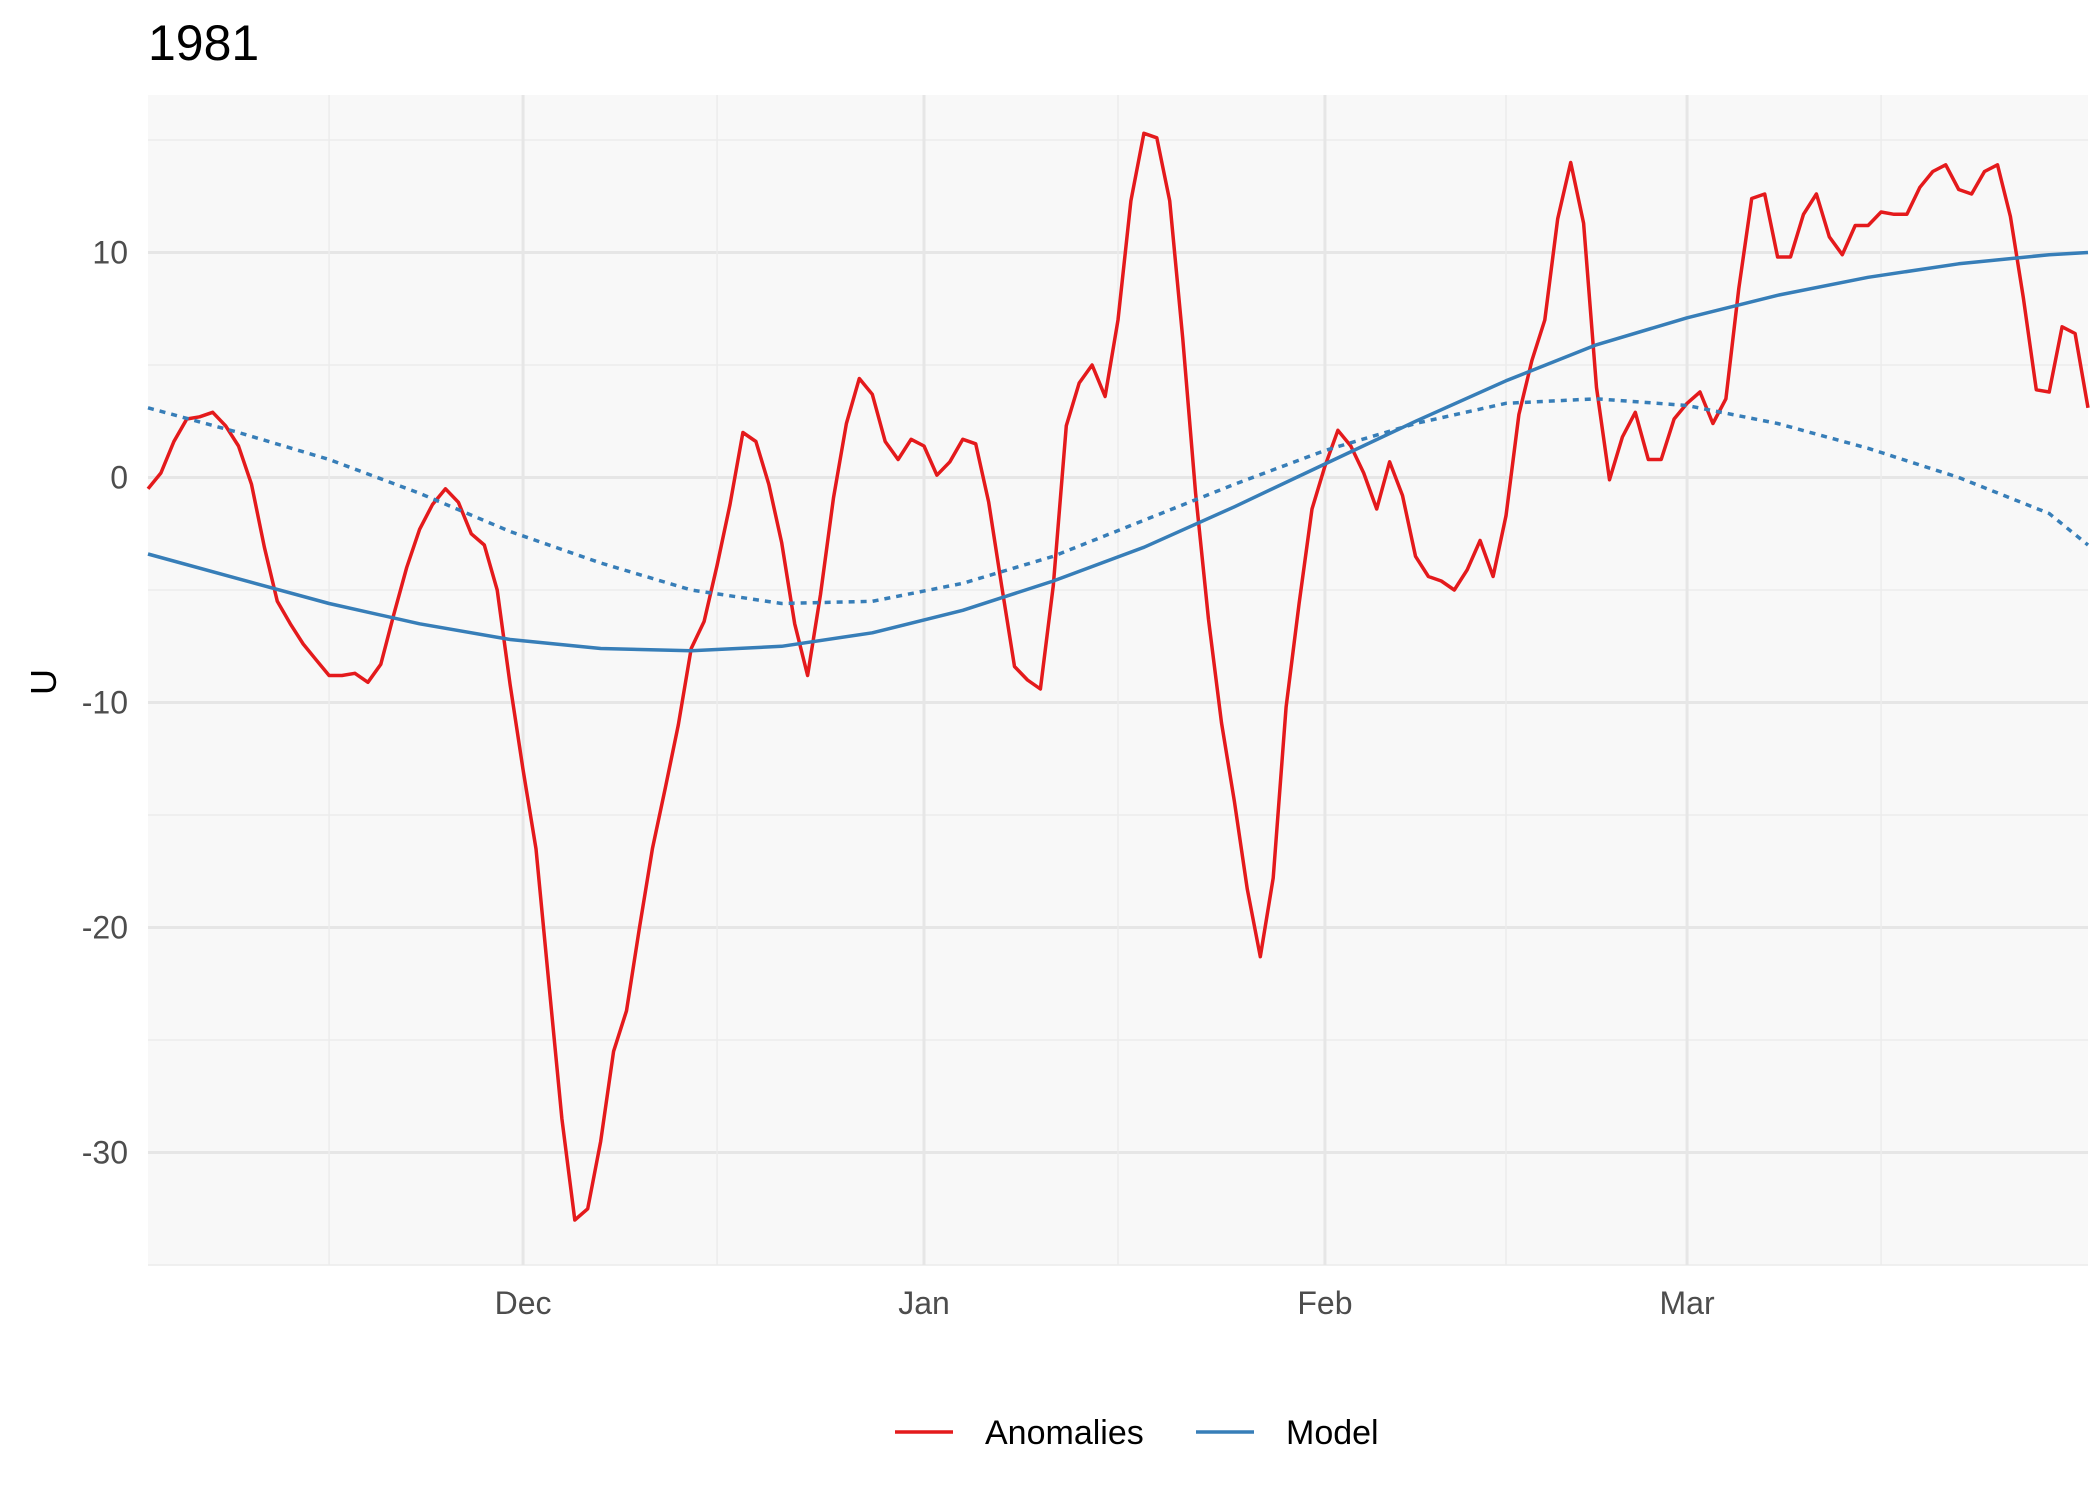  What do you see at coordinates (924, 1303) in the screenshot?
I see `x-tick-label: Jan` at bounding box center [924, 1303].